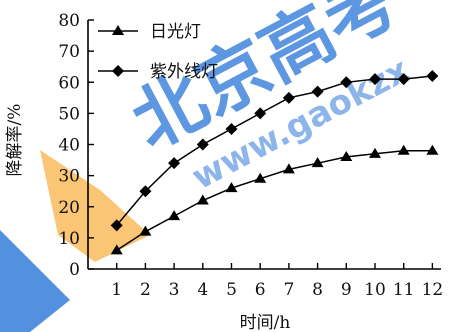 Image resolution: width=451 pixels, height=332 pixels. What do you see at coordinates (404, 290) in the screenshot?
I see `x-tick-label: 11` at bounding box center [404, 290].